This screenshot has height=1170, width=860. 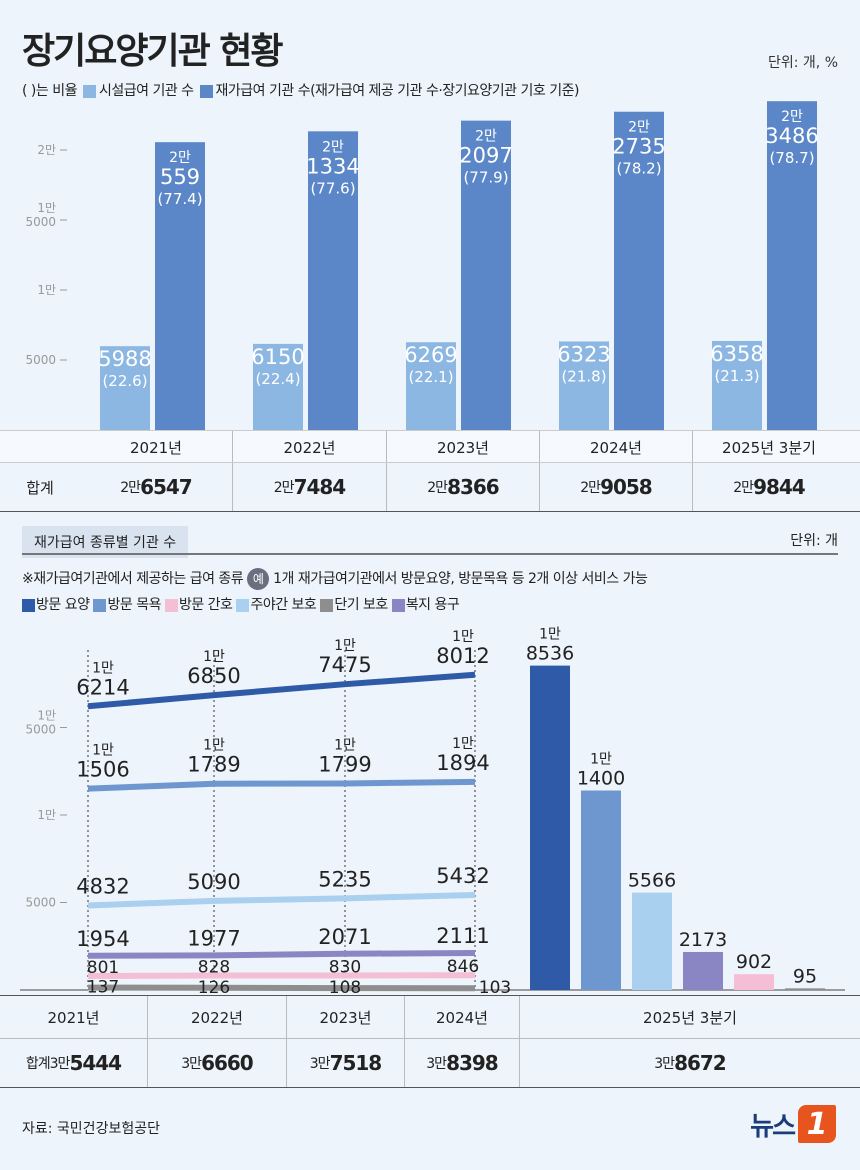 I want to click on bar-ratio-label: (77.9), so click(x=485, y=178).